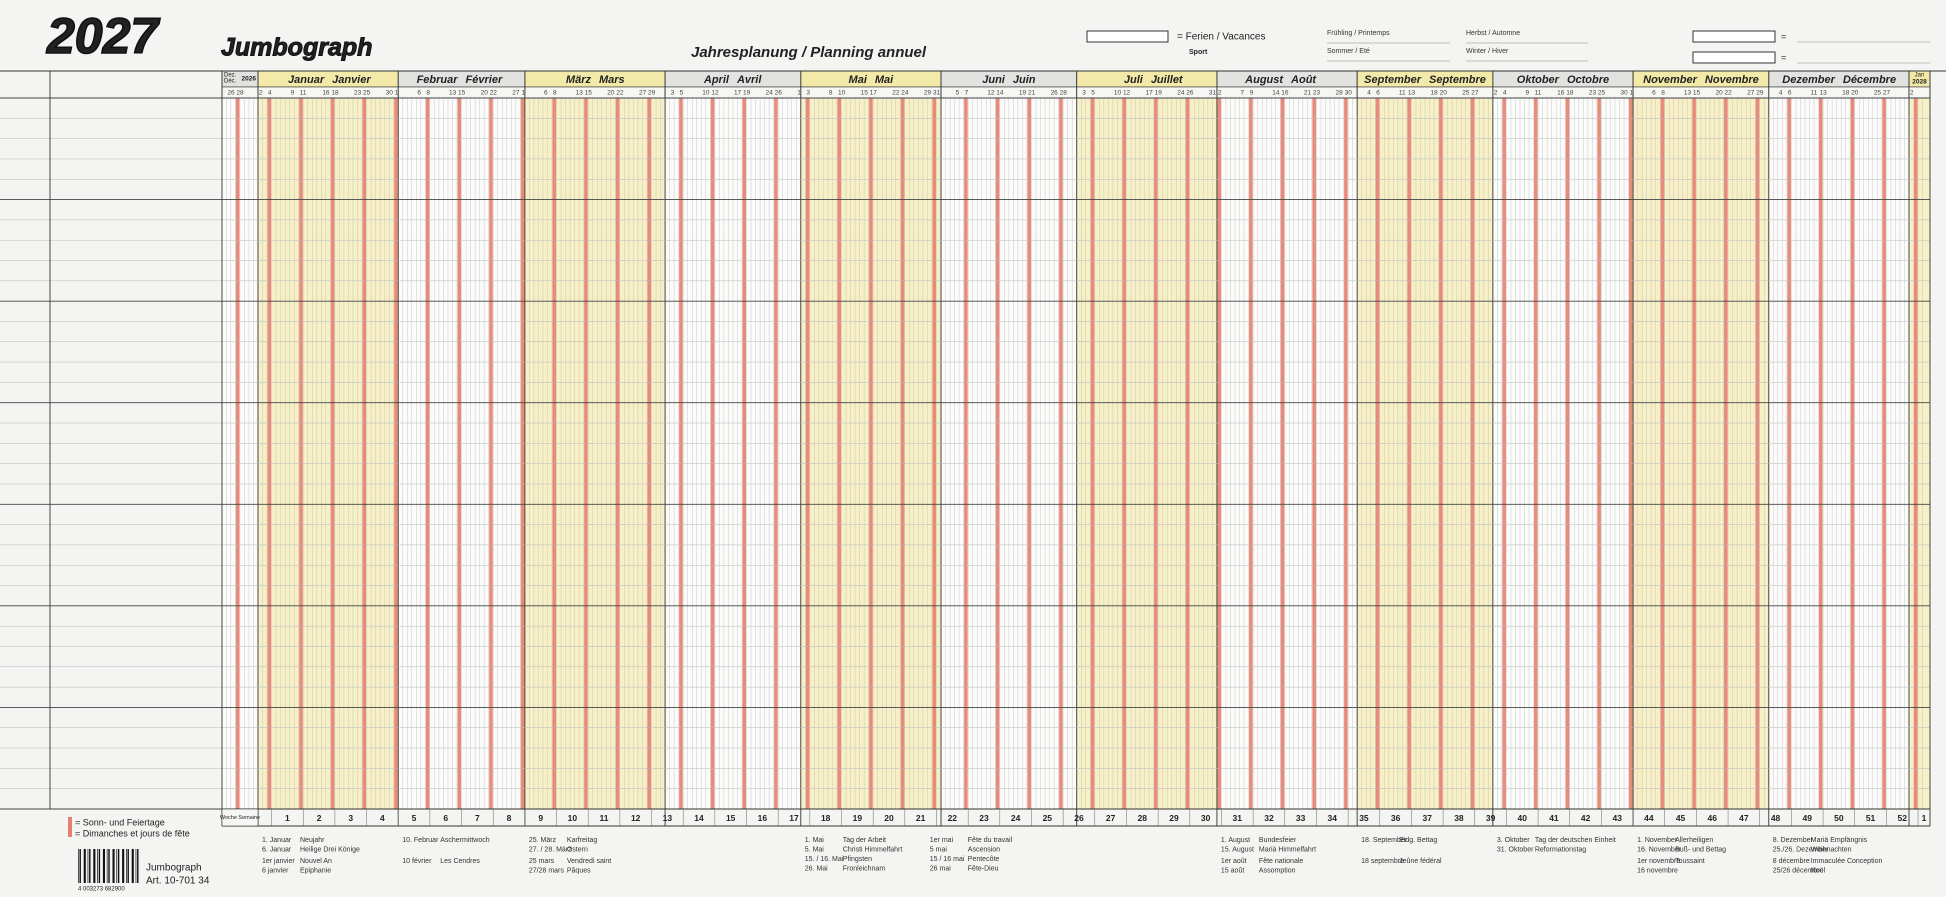 The width and height of the screenshot is (1946, 897). What do you see at coordinates (1333, 818) in the screenshot?
I see `week-number: 34` at bounding box center [1333, 818].